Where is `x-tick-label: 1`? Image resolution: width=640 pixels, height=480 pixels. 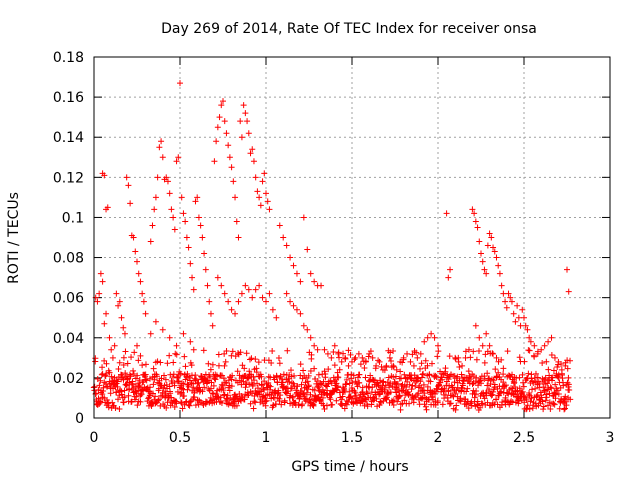 x-tick-label: 1 is located at coordinates (266, 438).